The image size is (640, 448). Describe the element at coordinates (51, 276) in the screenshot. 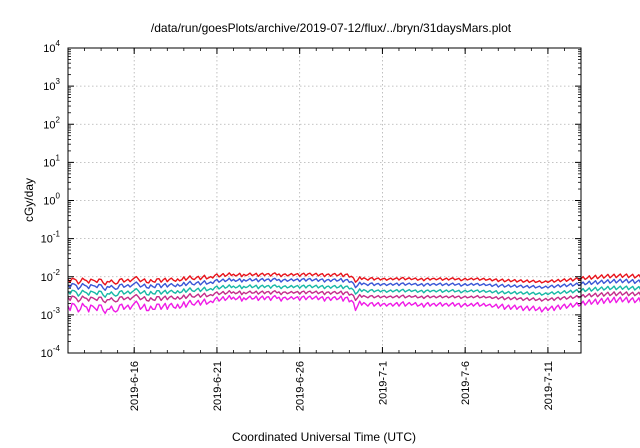

I see `y-tick-label: 10⁻²` at that location.